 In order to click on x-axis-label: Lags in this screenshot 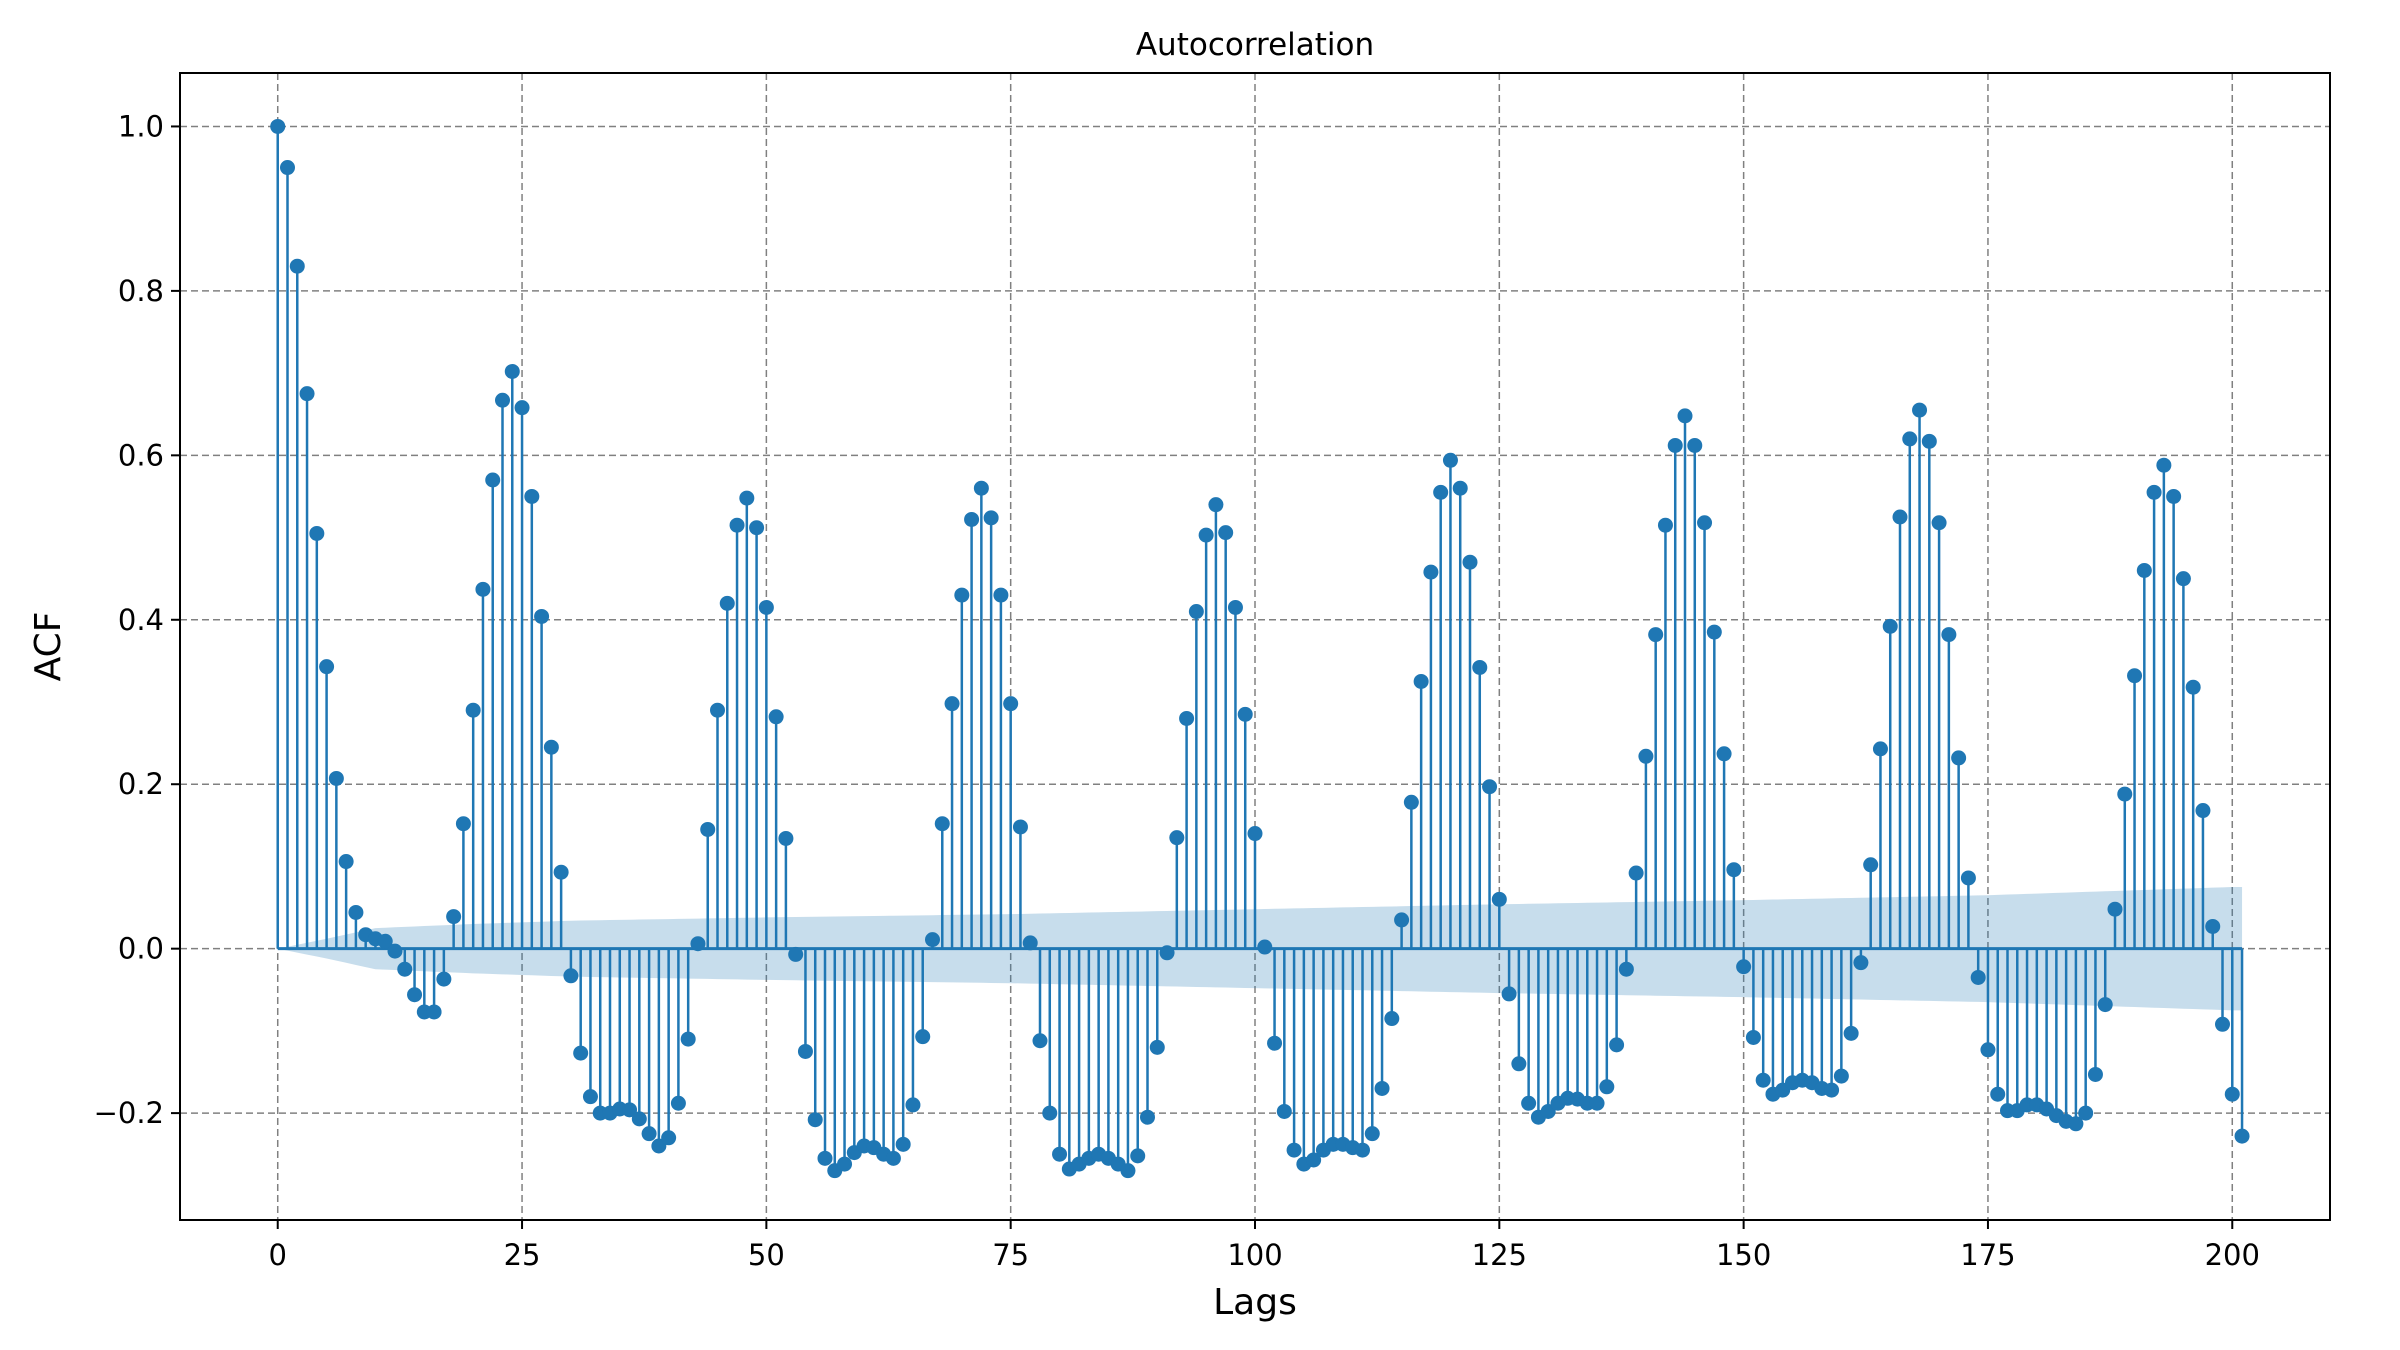, I will do `click(1255, 1302)`.